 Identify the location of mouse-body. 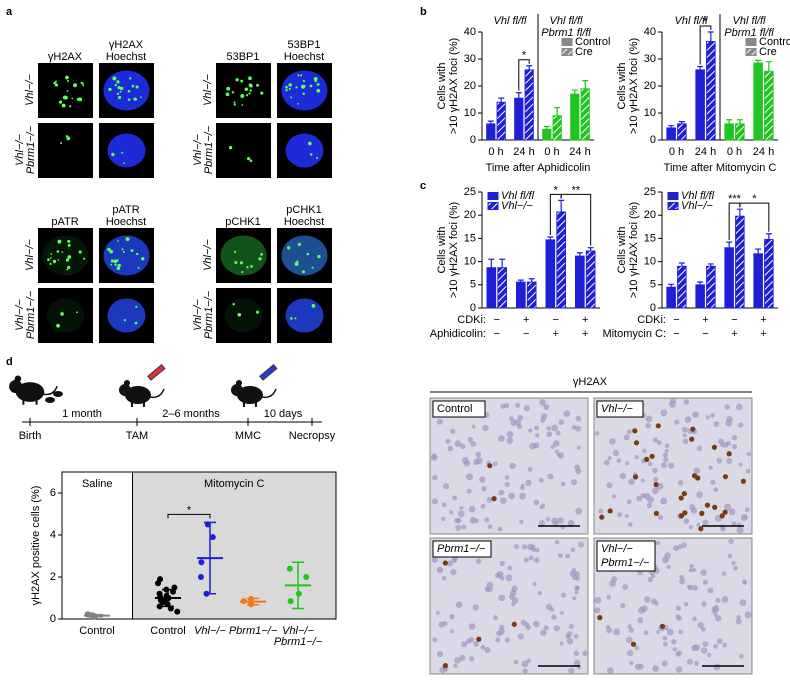
(250, 395).